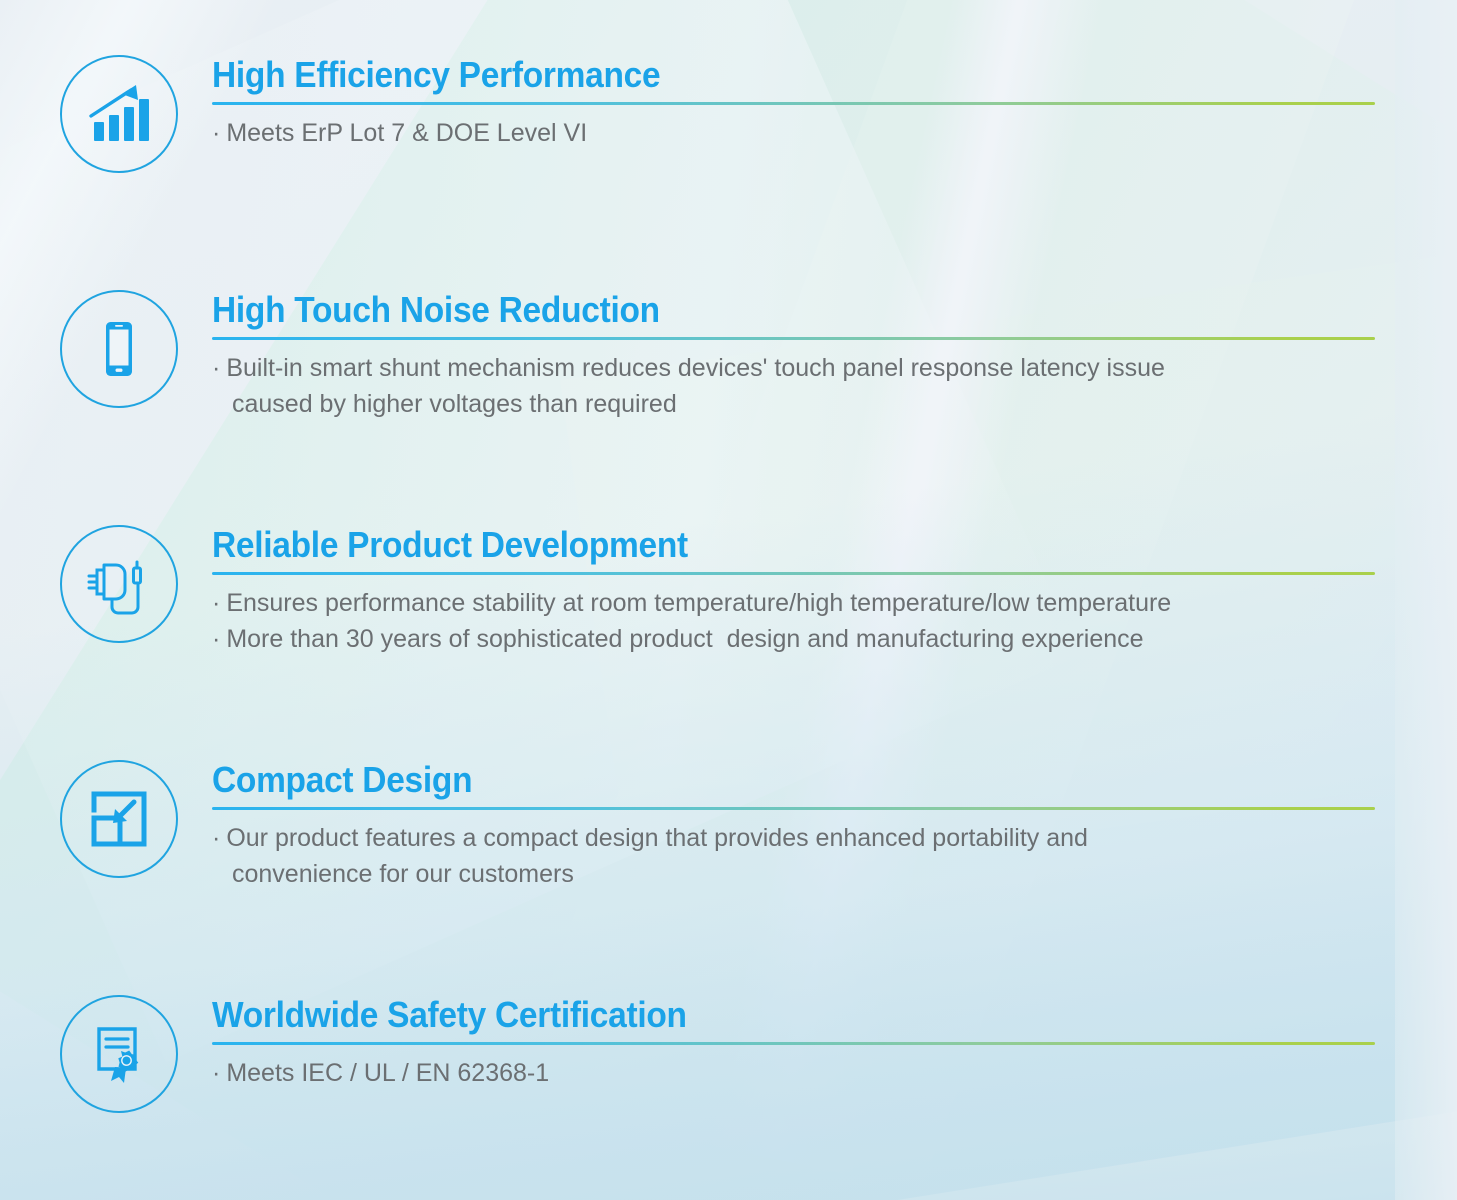 The image size is (1457, 1200). I want to click on feature-bullet-line: caused by higher voltages than required, so click(793, 405).